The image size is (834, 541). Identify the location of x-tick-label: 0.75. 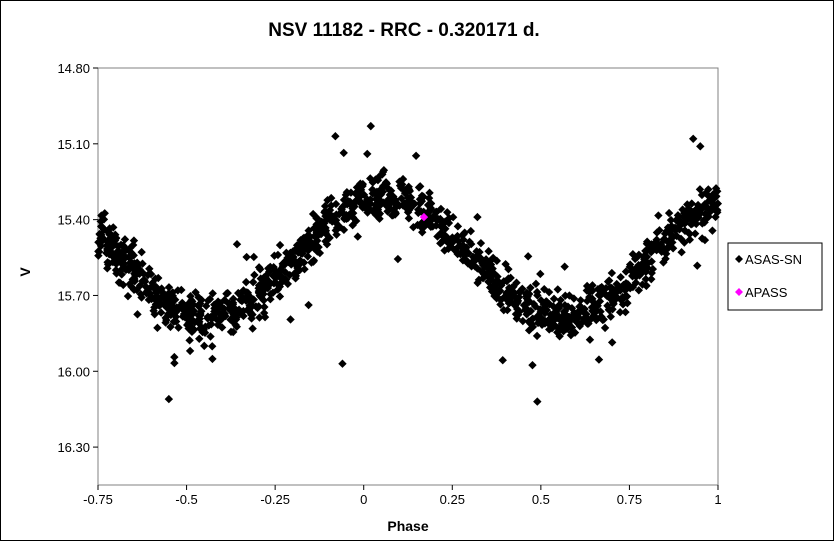
(629, 499).